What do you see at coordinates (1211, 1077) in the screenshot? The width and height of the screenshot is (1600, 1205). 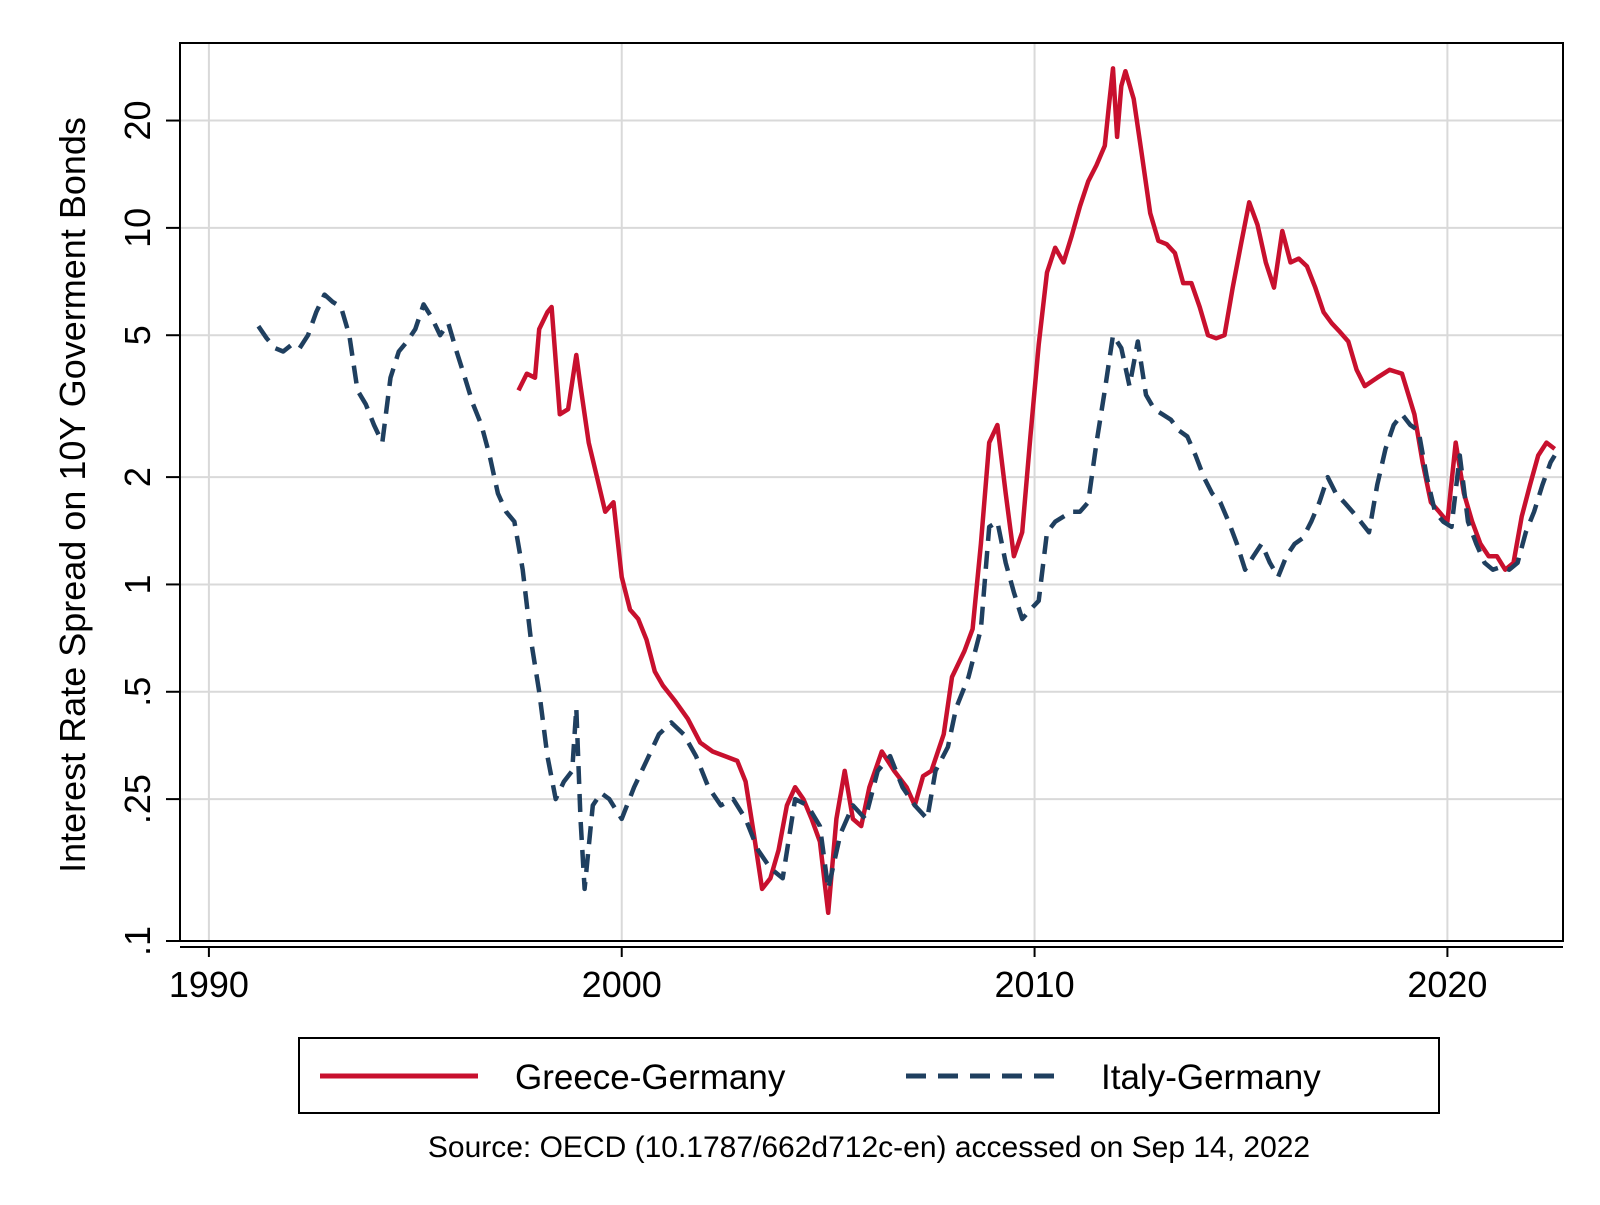 I see `legend-label-italy-germany: Italy-Germany` at bounding box center [1211, 1077].